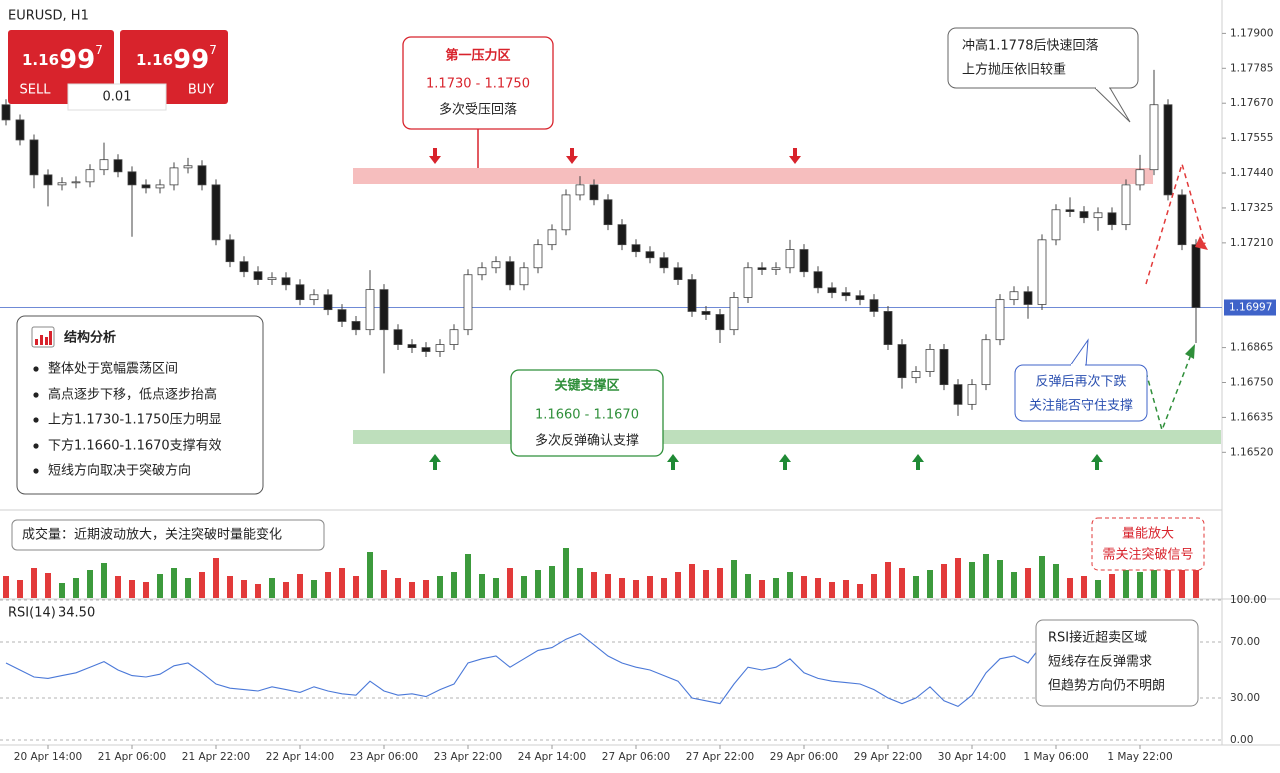 The width and height of the screenshot is (1280, 773). I want to click on y-tick-label: 1.16865, so click(1251, 348).